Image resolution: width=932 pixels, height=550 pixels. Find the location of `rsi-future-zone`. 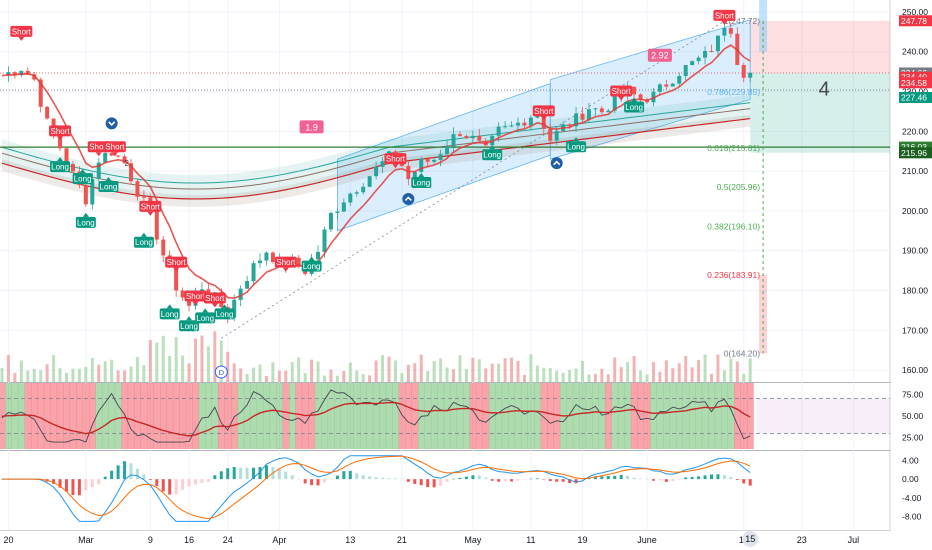

rsi-future-zone is located at coordinates (823, 416).